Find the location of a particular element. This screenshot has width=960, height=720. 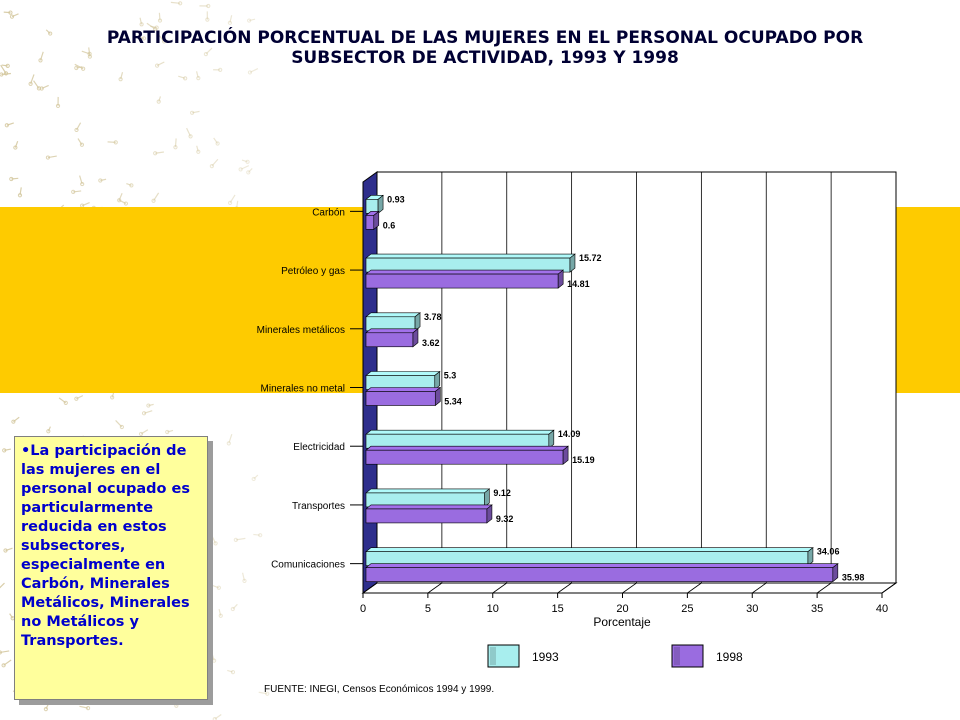

x-tick-label: 25 is located at coordinates (687, 609).